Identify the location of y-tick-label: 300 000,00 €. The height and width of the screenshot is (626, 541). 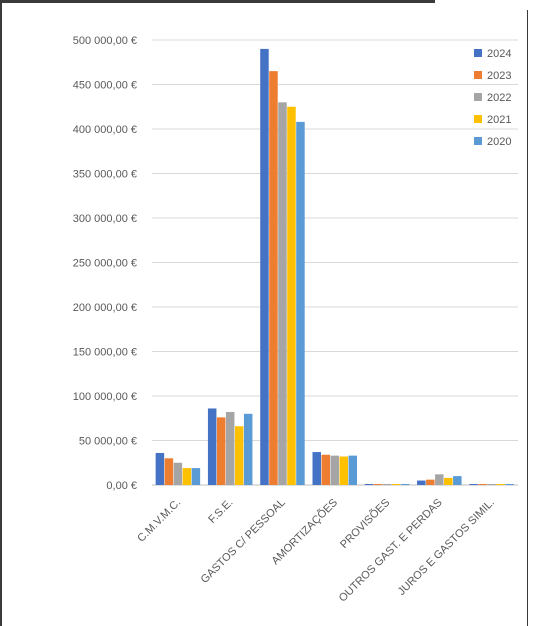
(105, 219).